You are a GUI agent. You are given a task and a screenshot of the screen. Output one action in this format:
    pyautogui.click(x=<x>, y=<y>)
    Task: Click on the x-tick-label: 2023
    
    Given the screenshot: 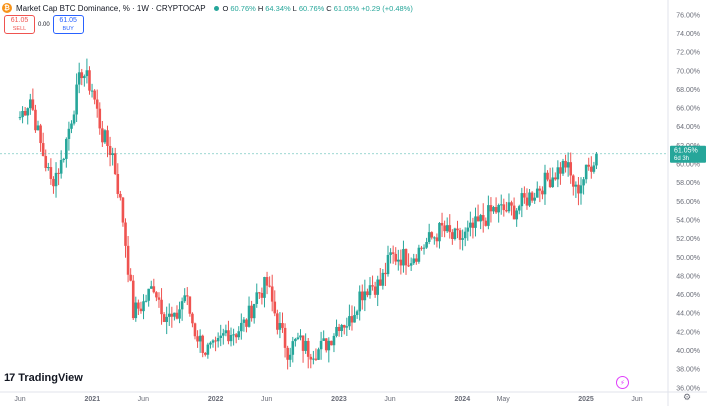 What is the action you would take?
    pyautogui.click(x=339, y=399)
    